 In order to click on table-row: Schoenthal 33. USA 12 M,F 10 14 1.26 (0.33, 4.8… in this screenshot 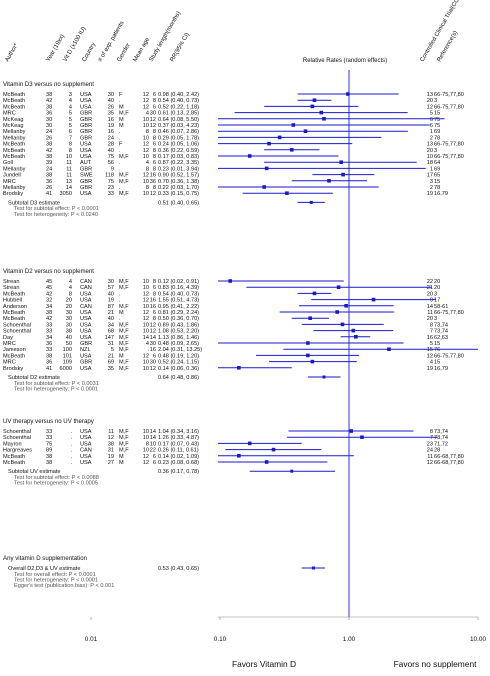, I will do `click(225, 438)`.